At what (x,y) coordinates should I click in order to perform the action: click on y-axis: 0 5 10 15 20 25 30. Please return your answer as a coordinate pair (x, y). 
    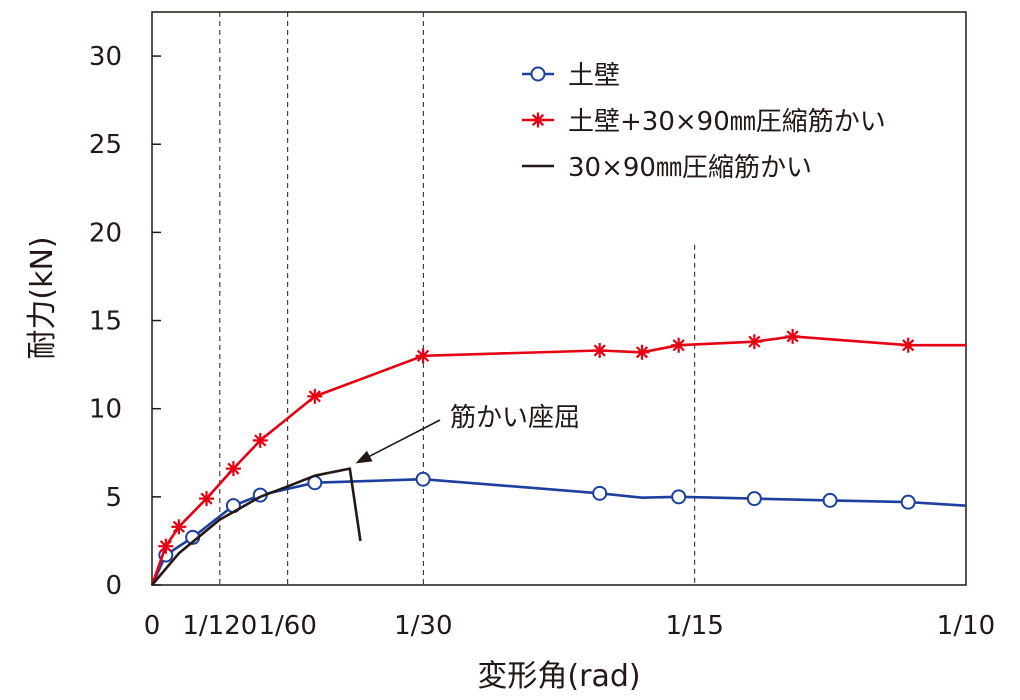
    Looking at the image, I should click on (125, 321).